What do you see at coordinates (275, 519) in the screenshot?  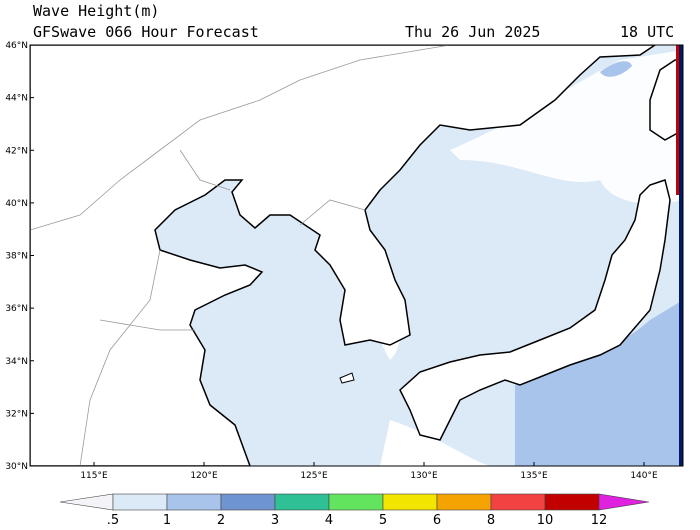 I see `colorbar-label: 3` at bounding box center [275, 519].